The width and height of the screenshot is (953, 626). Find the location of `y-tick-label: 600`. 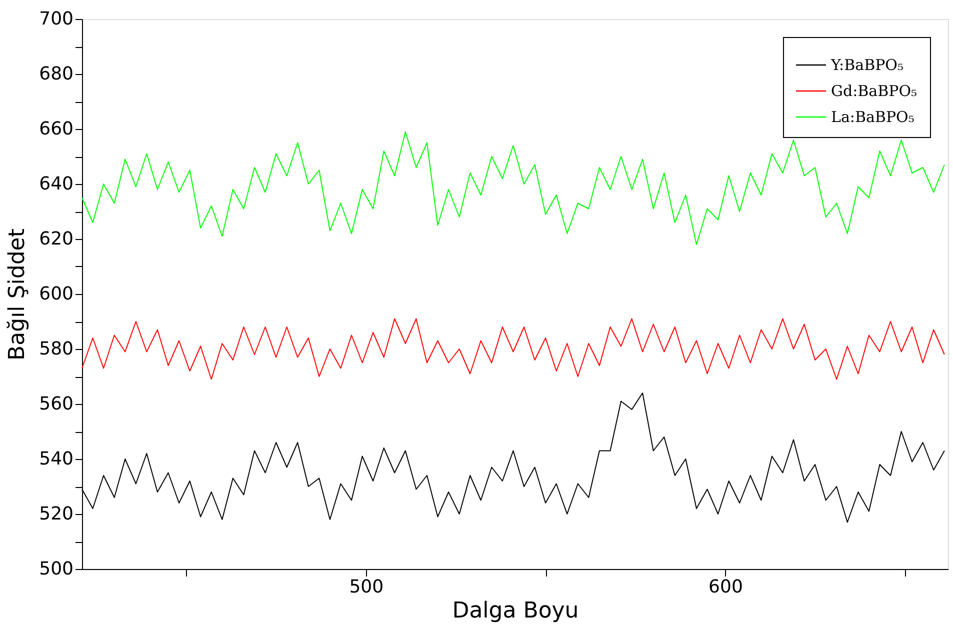

y-tick-label: 600 is located at coordinates (56, 294).